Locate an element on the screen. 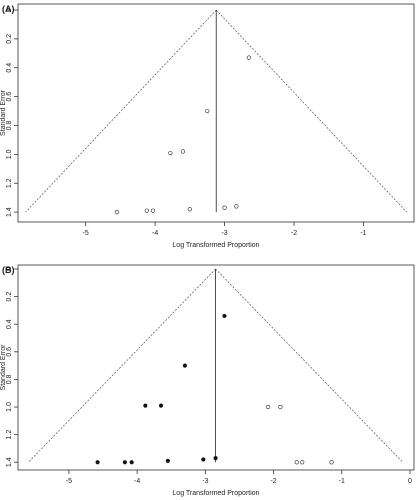 The height and width of the screenshot is (500, 417). panel-a-label: (A) is located at coordinates (8, 9).